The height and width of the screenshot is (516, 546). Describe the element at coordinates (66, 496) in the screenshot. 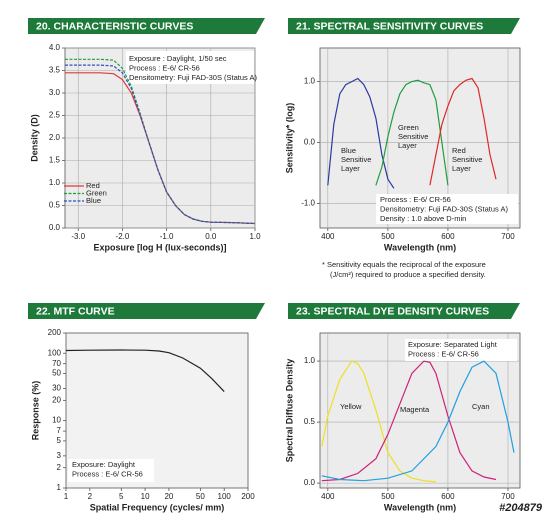

I see `x-tick-label: 1` at that location.